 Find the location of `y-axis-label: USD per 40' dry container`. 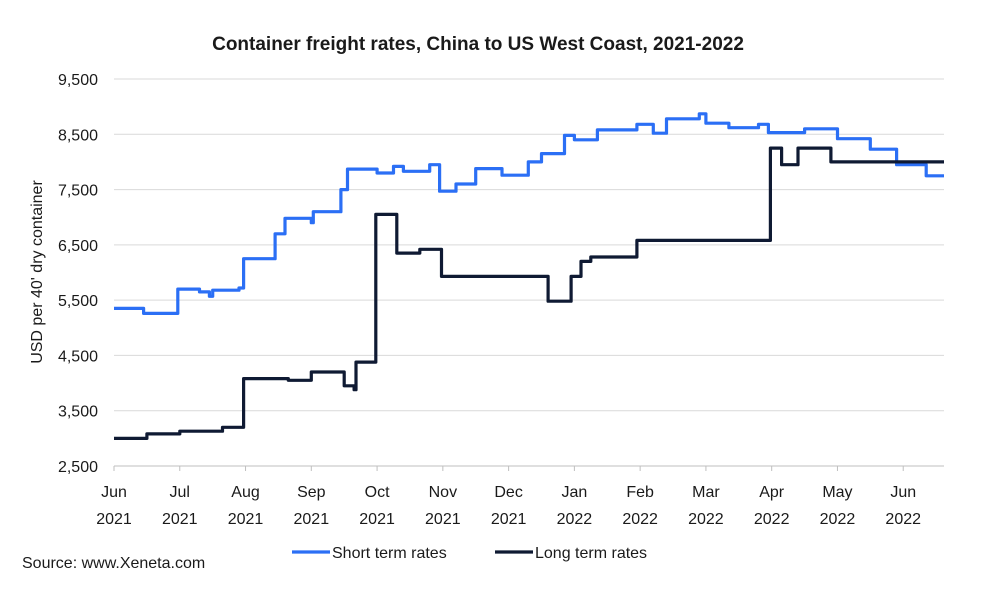

y-axis-label: USD per 40' dry container is located at coordinates (37, 272).